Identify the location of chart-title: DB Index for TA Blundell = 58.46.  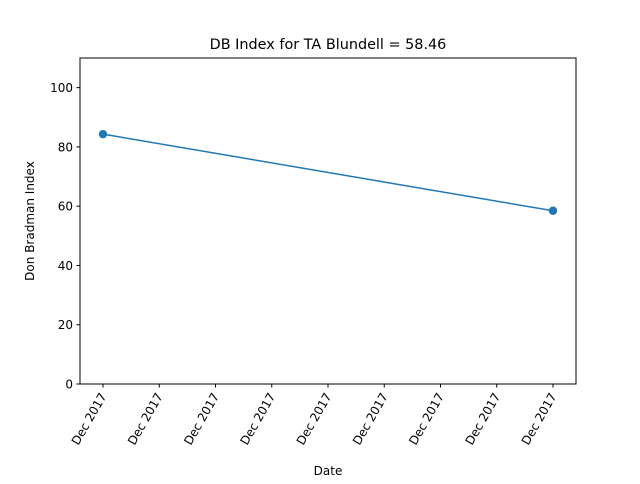
(328, 45).